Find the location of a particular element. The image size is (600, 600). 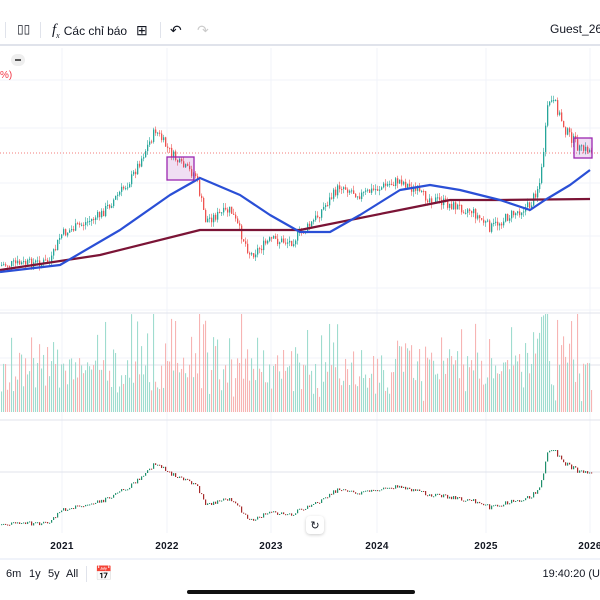

reset-chart-button: ↻ is located at coordinates (315, 525).